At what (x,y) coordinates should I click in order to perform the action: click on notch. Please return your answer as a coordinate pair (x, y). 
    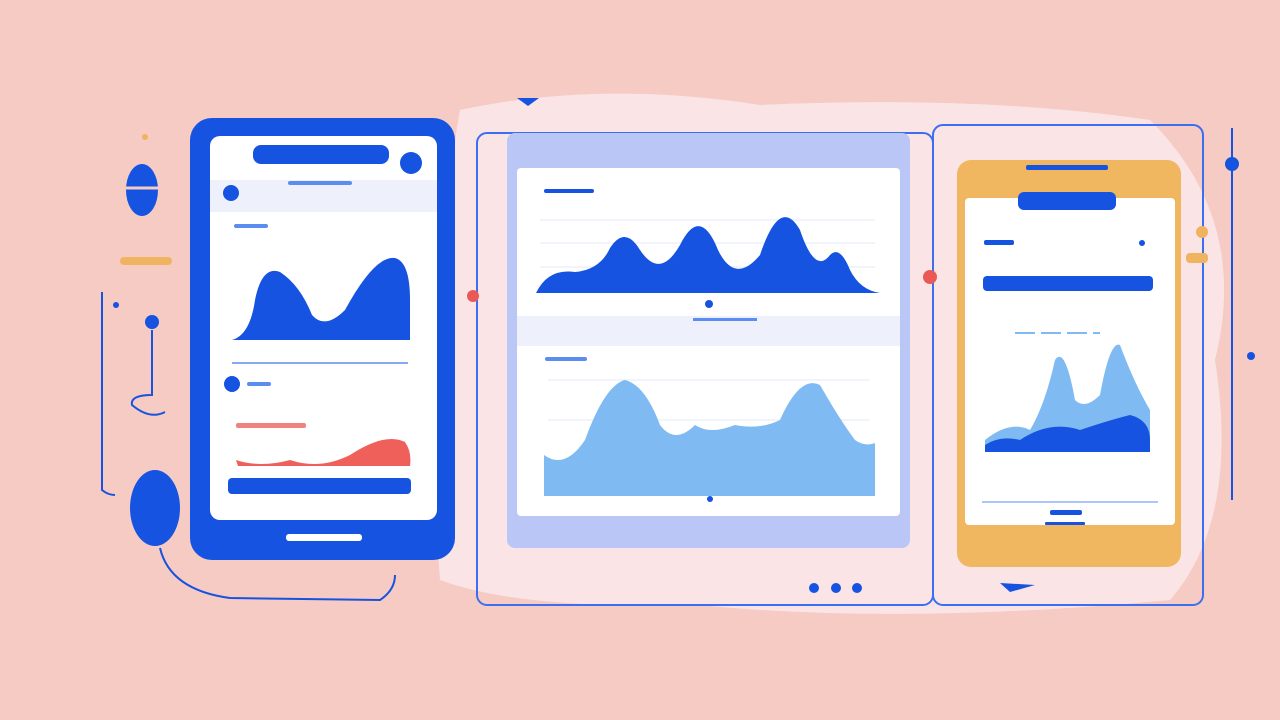
    Looking at the image, I should click on (1067, 201).